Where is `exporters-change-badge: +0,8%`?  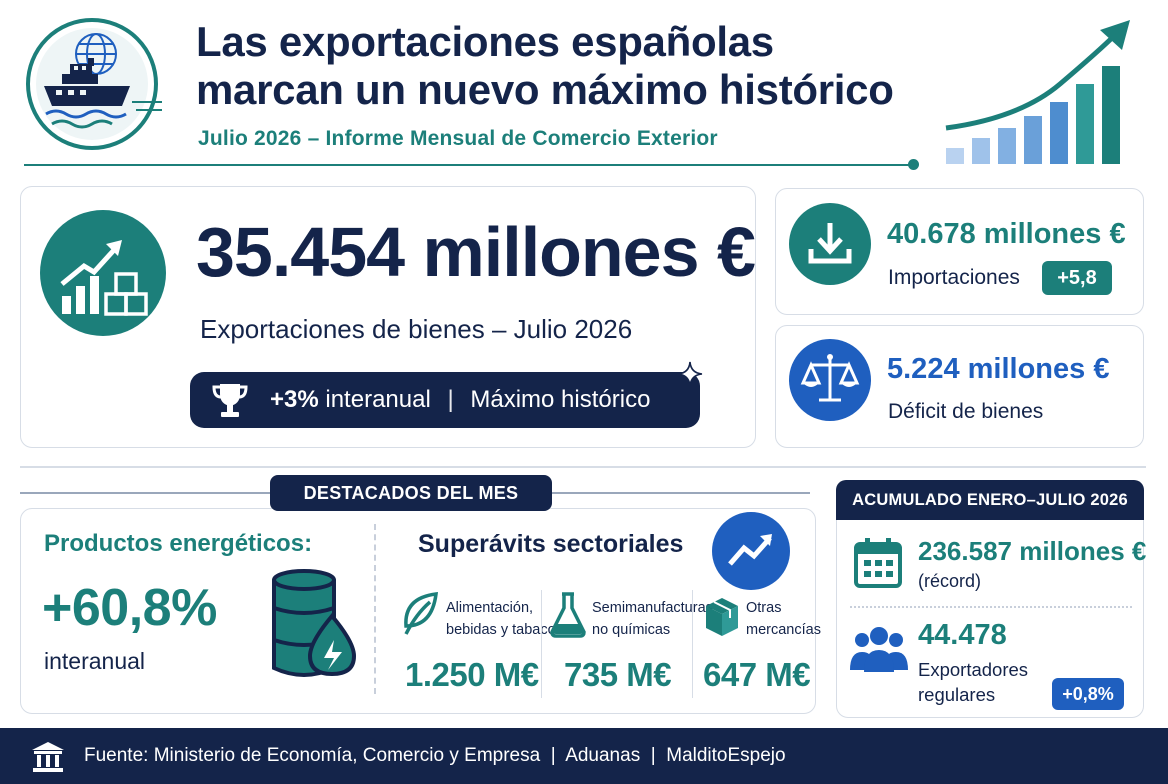 exporters-change-badge: +0,8% is located at coordinates (1088, 694).